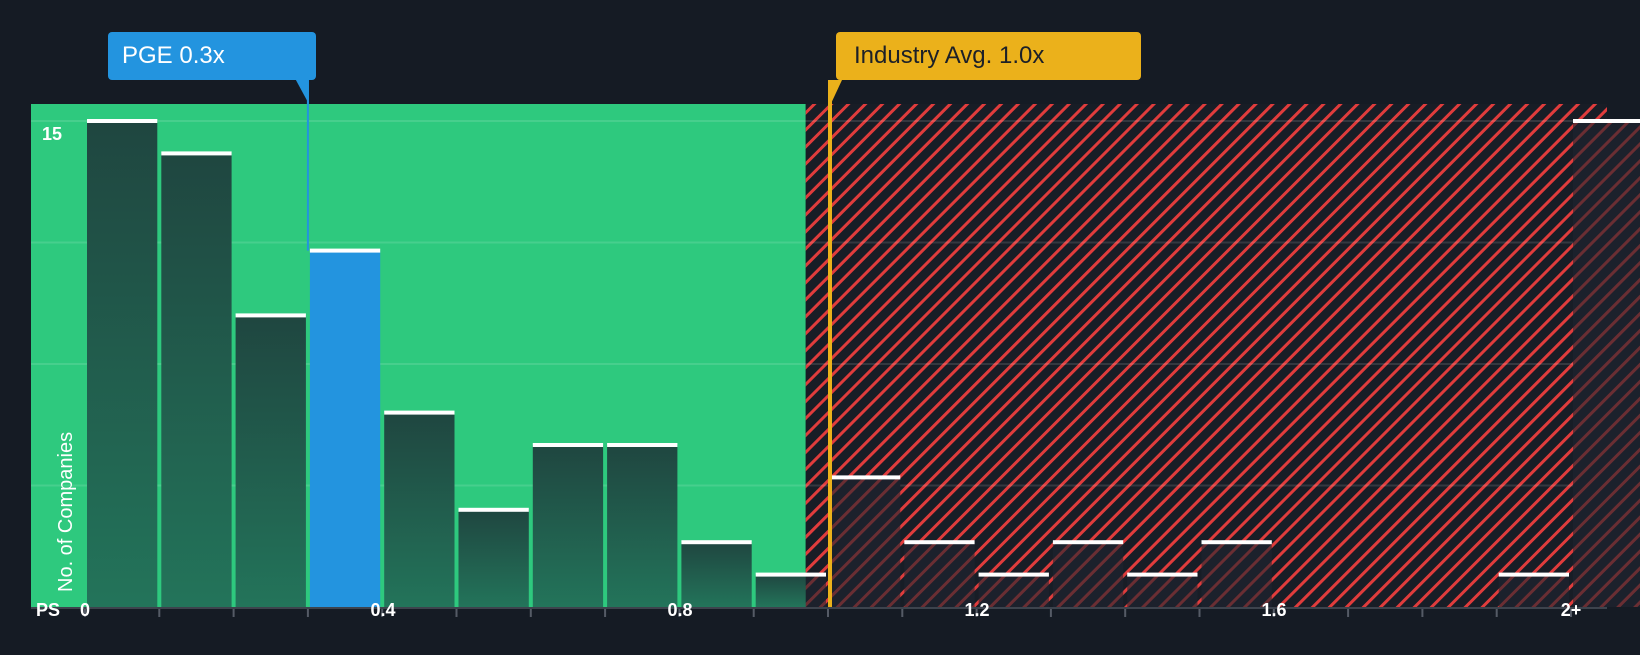 The height and width of the screenshot is (655, 1640). Describe the element at coordinates (383, 610) in the screenshot. I see `x-tick-0-4: 0.4` at that location.